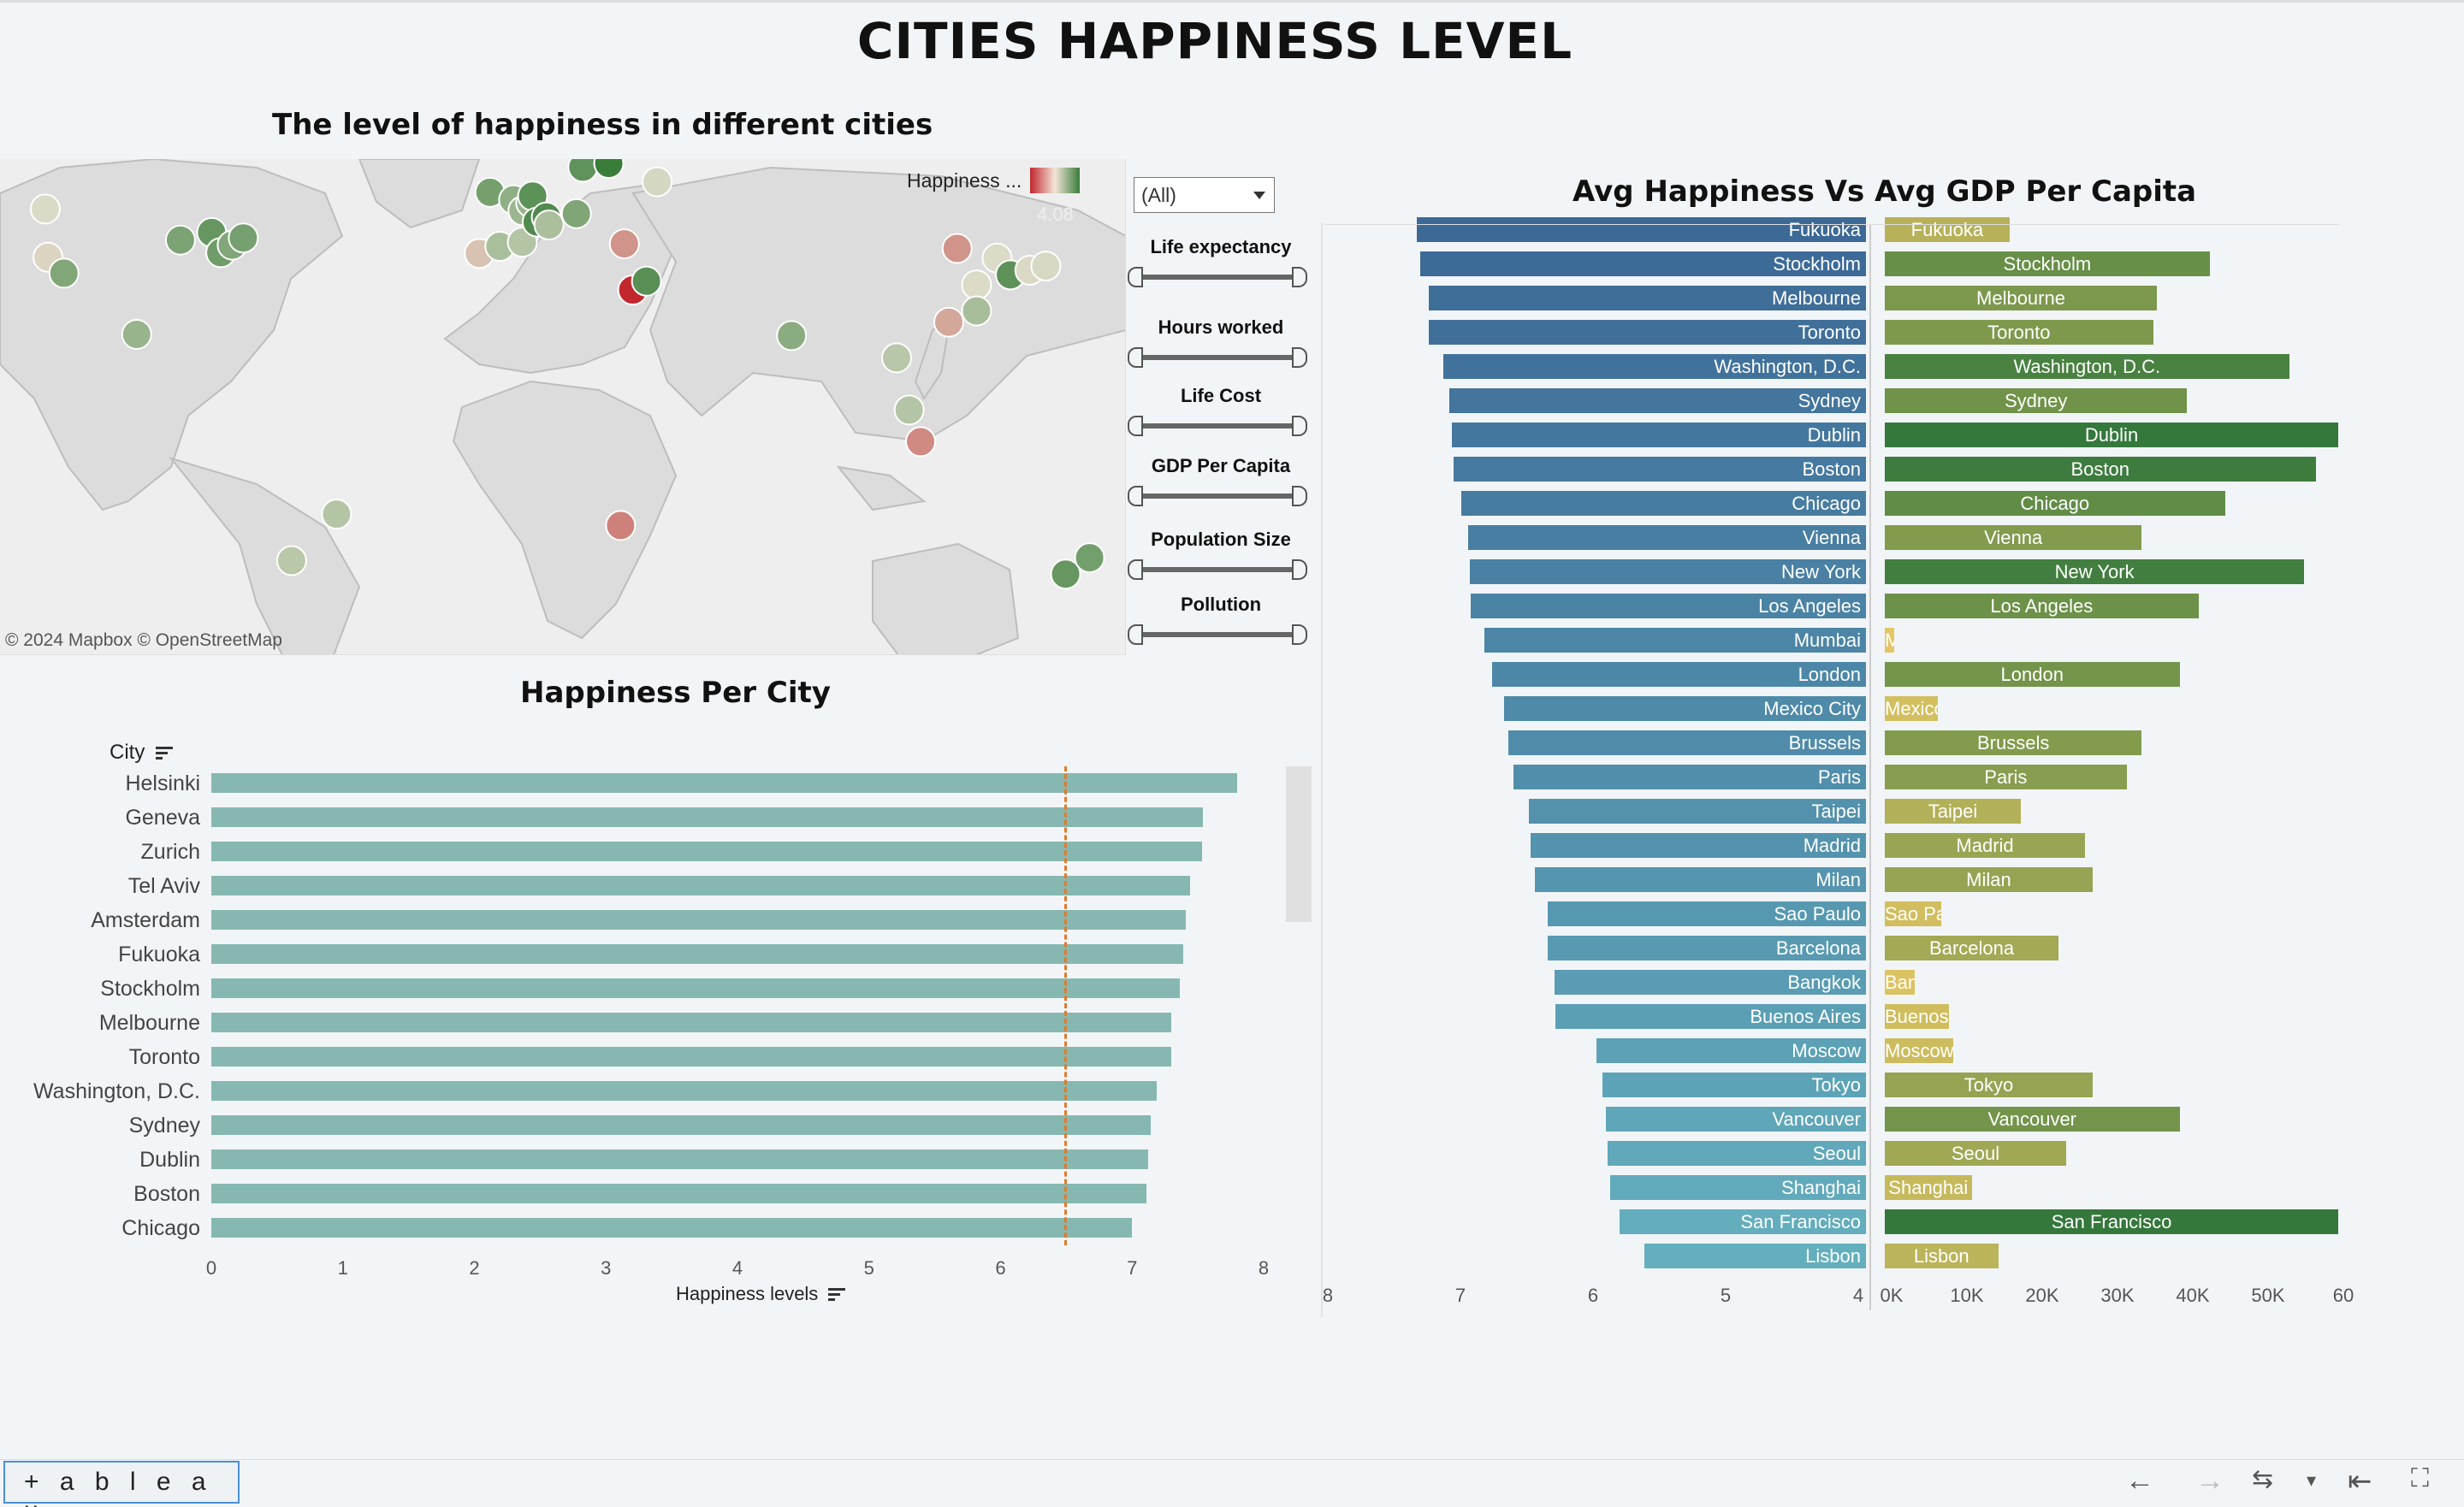  What do you see at coordinates (169, 1160) in the screenshot?
I see `city-label: Dublin` at bounding box center [169, 1160].